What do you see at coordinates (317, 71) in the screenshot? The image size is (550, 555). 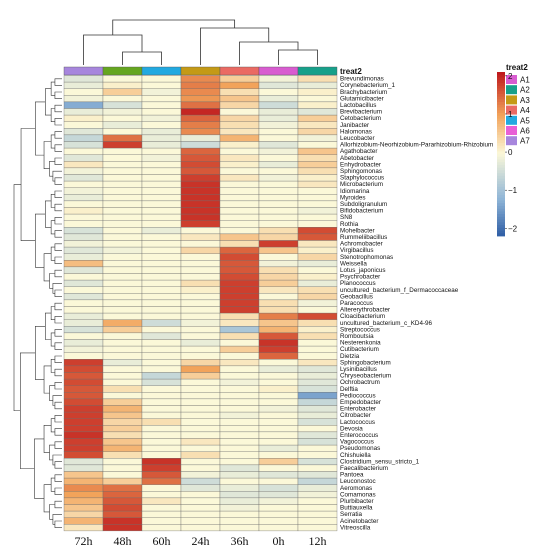 I see `annotation-cell` at bounding box center [317, 71].